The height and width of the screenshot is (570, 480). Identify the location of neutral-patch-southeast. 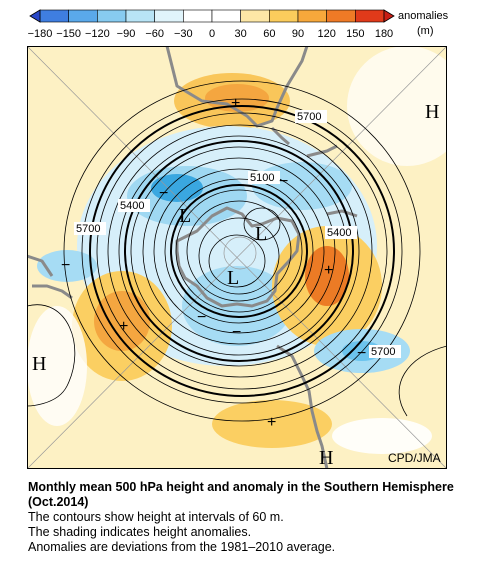
(382, 436).